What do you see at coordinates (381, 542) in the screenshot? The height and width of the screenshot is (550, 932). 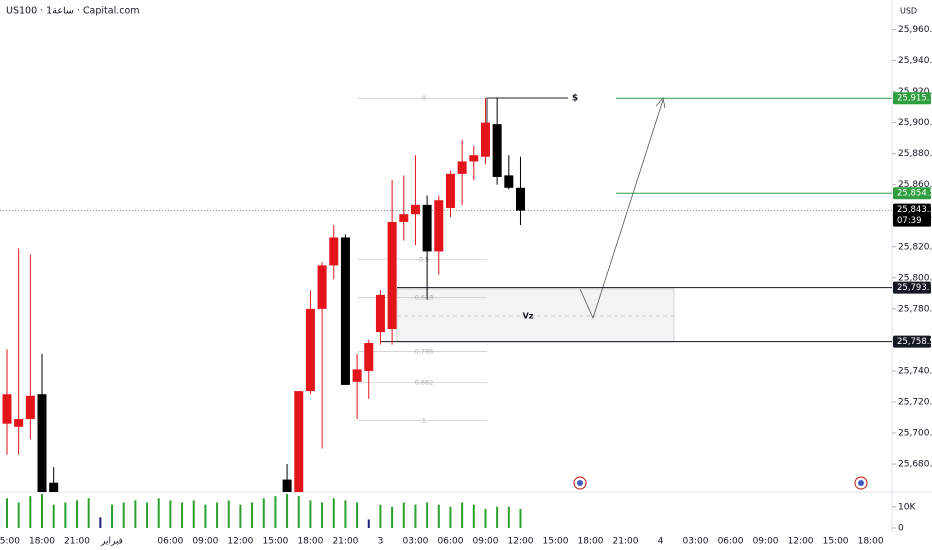 I see `x-tick-label: 3` at bounding box center [381, 542].